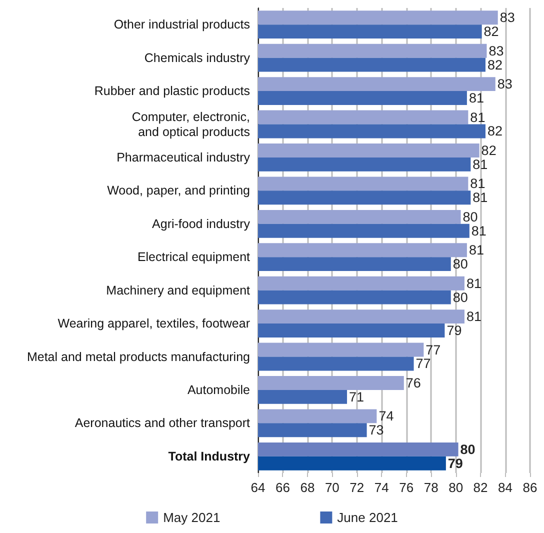 Image resolution: width=544 pixels, height=533 pixels. I want to click on x-tick-label: 64, so click(258, 487).